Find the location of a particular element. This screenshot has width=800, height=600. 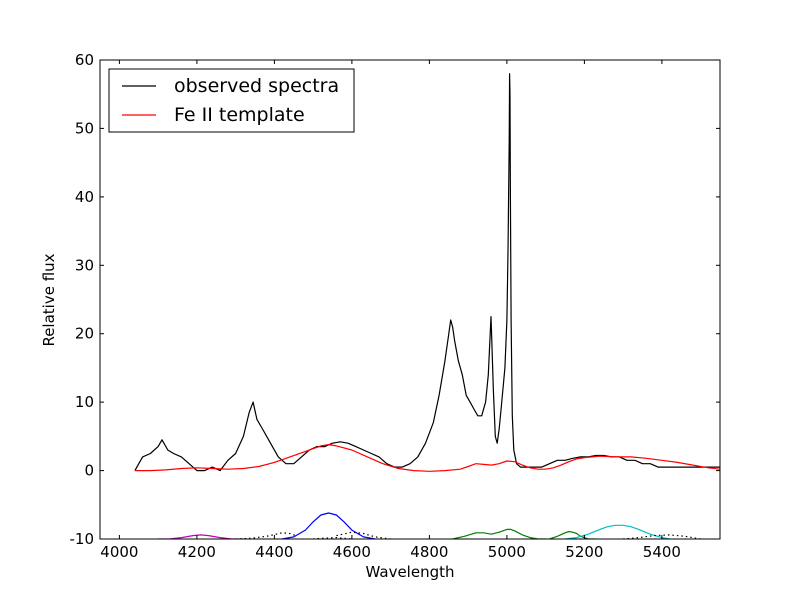

x-tick-label: 4800 is located at coordinates (429, 552).